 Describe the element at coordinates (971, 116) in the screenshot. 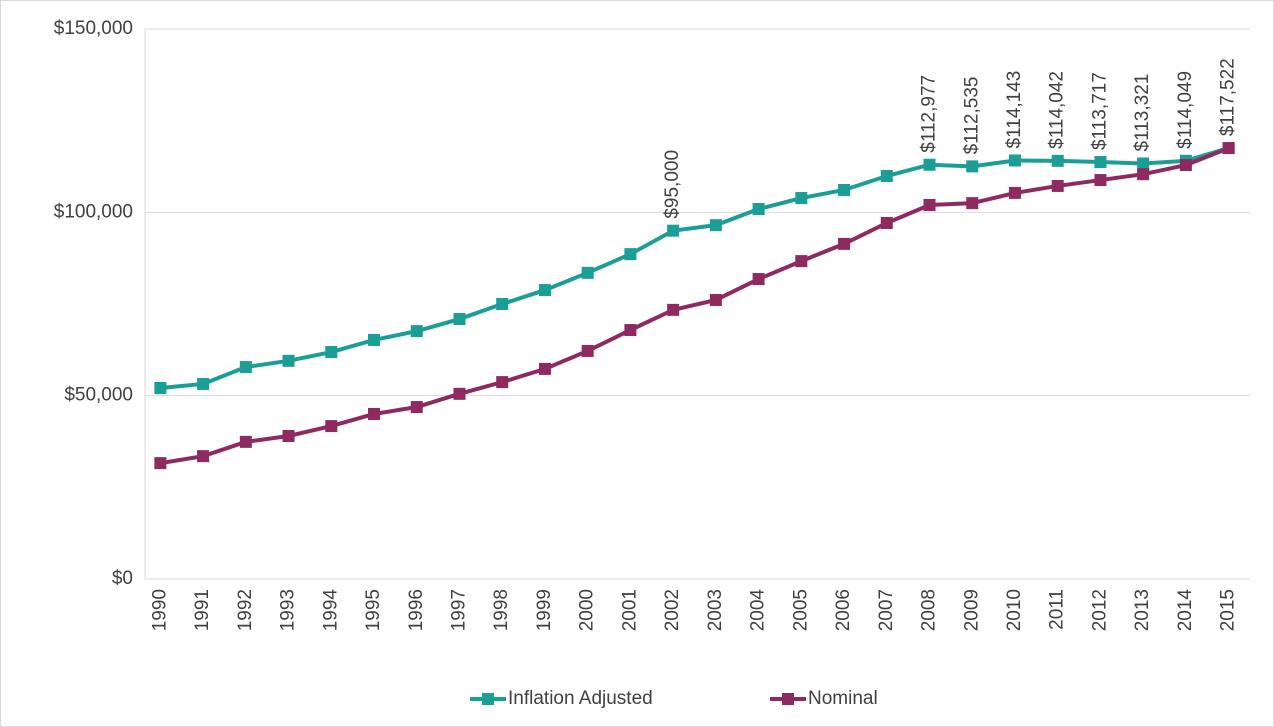

I see `data-label: $112,535` at that location.